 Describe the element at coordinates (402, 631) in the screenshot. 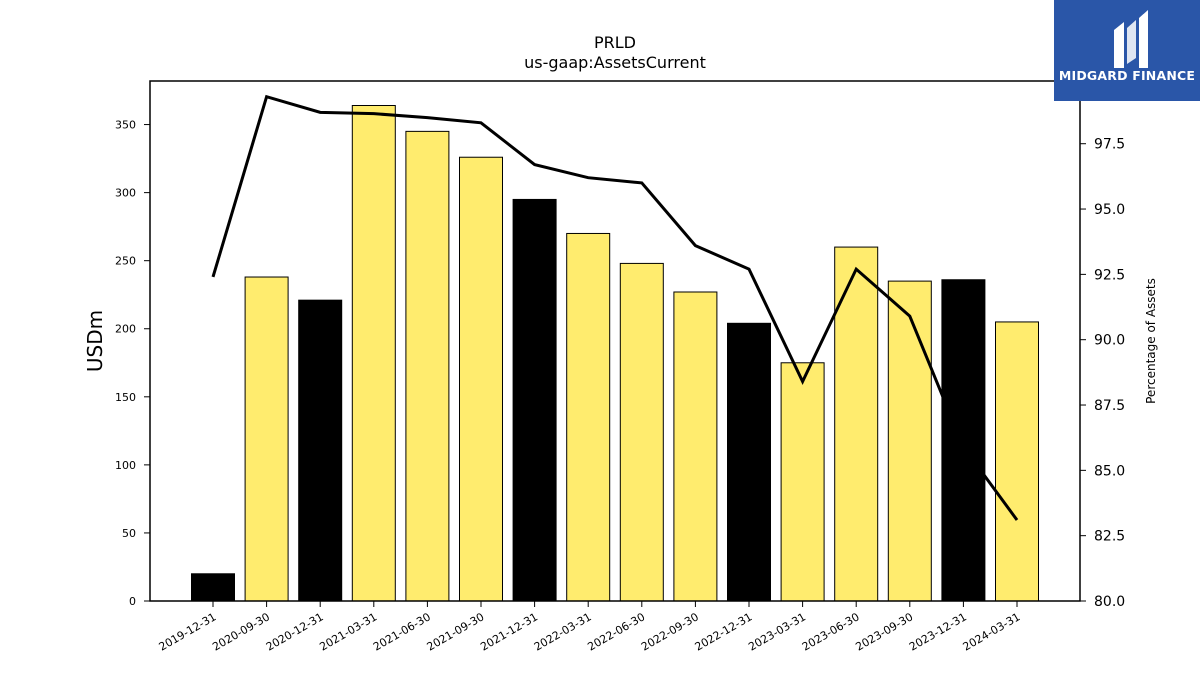

I see `x-tick-label: 2021-06-30` at that location.